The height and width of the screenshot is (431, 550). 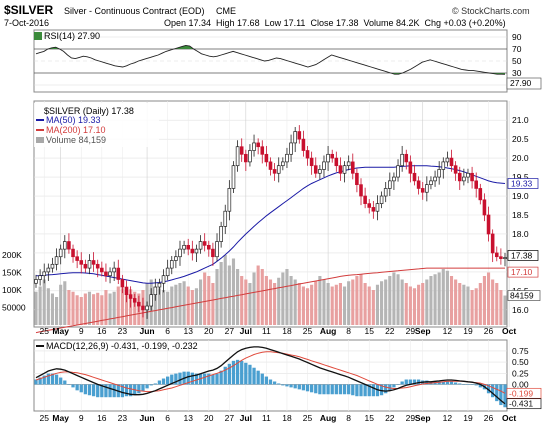 What do you see at coordinates (423, 418) in the screenshot?
I see `x-axis-label: Sep` at bounding box center [423, 418].